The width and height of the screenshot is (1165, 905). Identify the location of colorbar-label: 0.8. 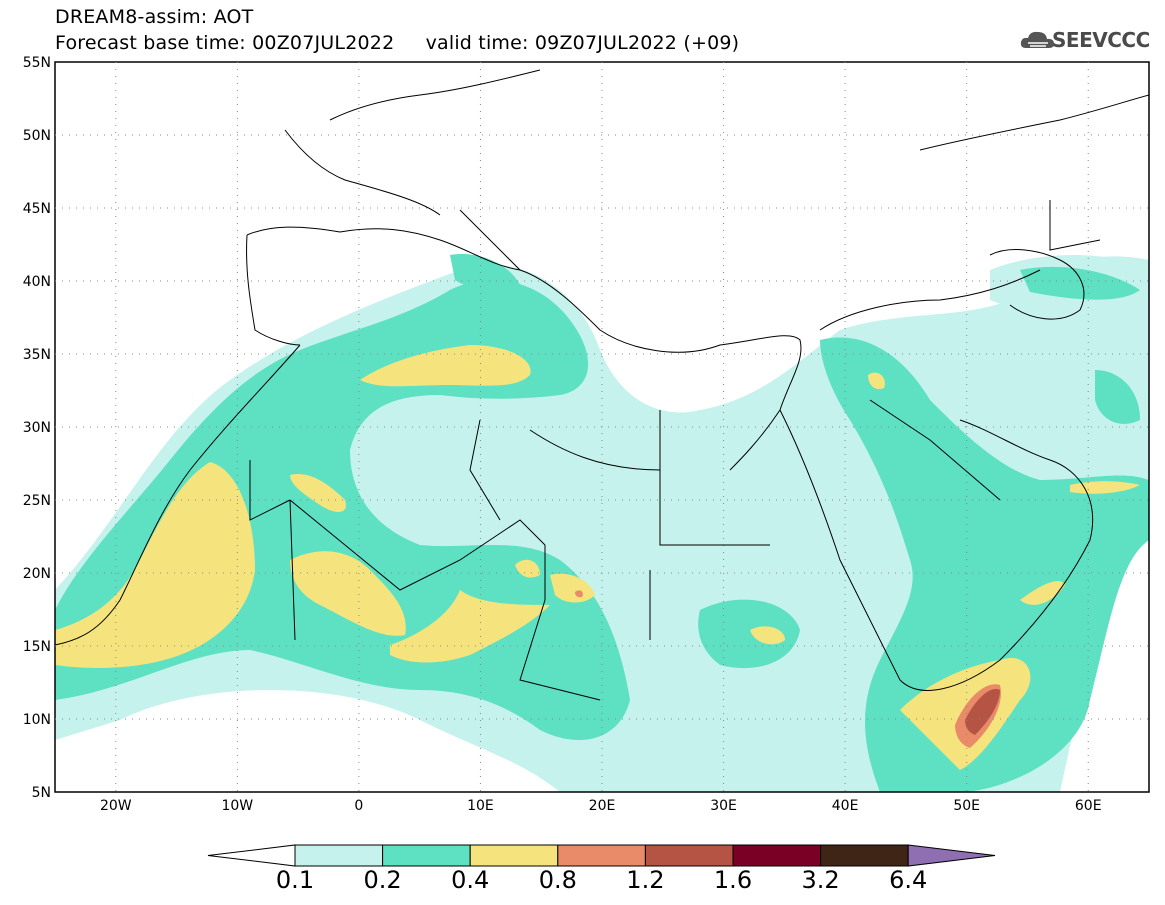
(557, 880).